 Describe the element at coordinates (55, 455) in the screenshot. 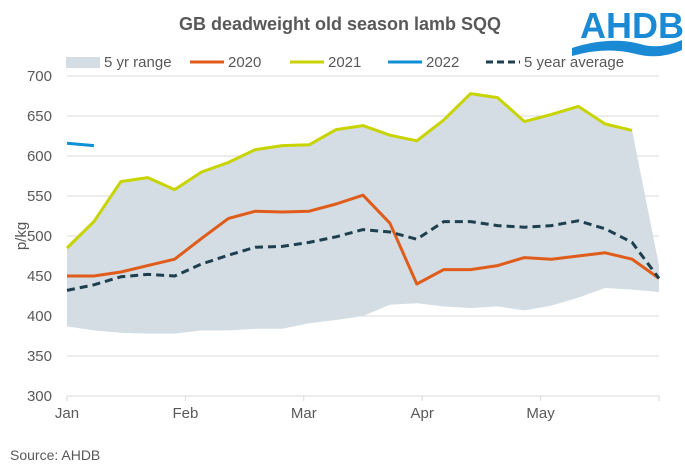

I see `source-note: Source: AHDB` at that location.